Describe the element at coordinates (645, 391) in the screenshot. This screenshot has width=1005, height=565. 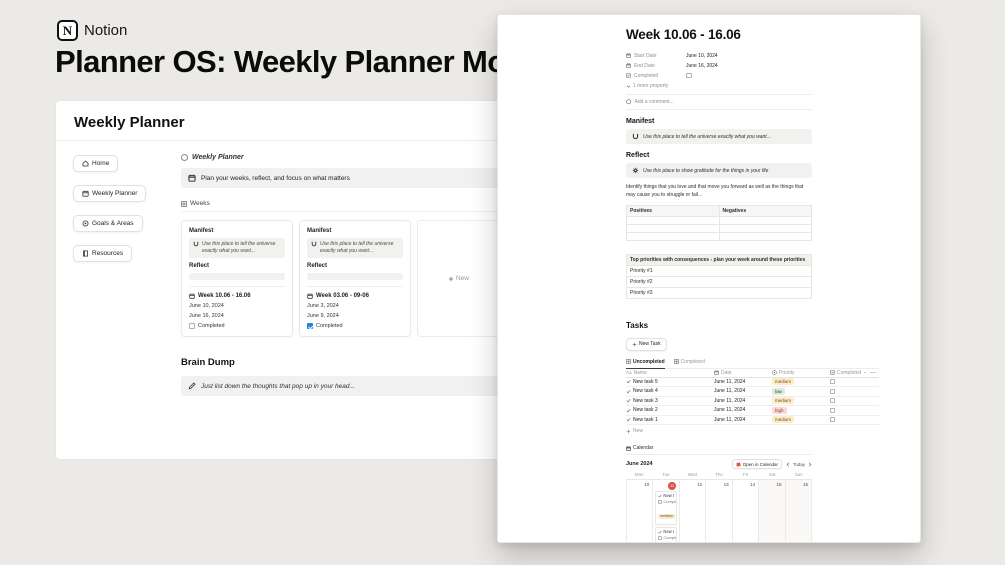
I see `task-name: New task 4` at that location.